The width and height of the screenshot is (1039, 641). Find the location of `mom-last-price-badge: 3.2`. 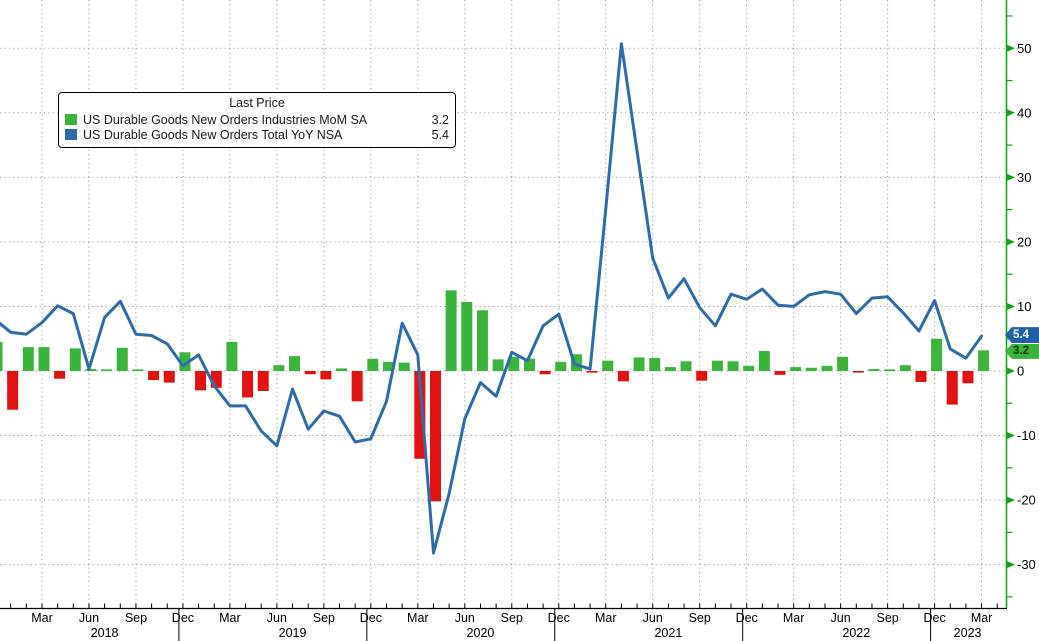

mom-last-price-badge: 3.2 is located at coordinates (1022, 351).